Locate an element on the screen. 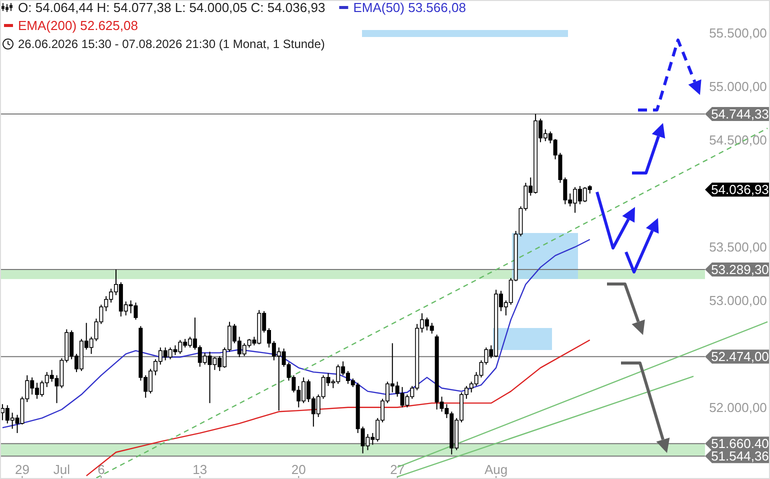 Image resolution: width=770 pixels, height=479 pixels. legend-label: EMA(200) 52.625,08 is located at coordinates (78, 25).